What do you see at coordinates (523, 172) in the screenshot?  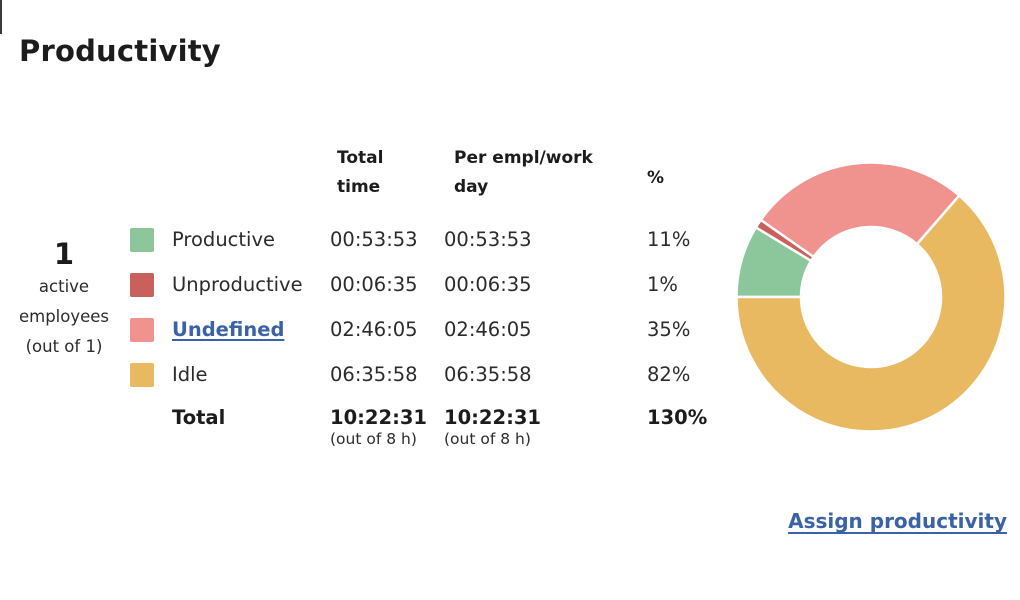 I see `column-header-per-empl: Per empl/work day` at bounding box center [523, 172].